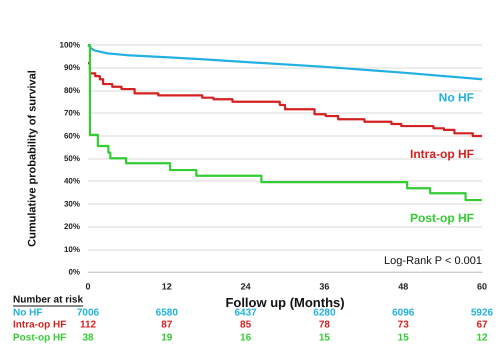  What do you see at coordinates (285, 62) in the screenshot?
I see `line-series` at bounding box center [285, 62].